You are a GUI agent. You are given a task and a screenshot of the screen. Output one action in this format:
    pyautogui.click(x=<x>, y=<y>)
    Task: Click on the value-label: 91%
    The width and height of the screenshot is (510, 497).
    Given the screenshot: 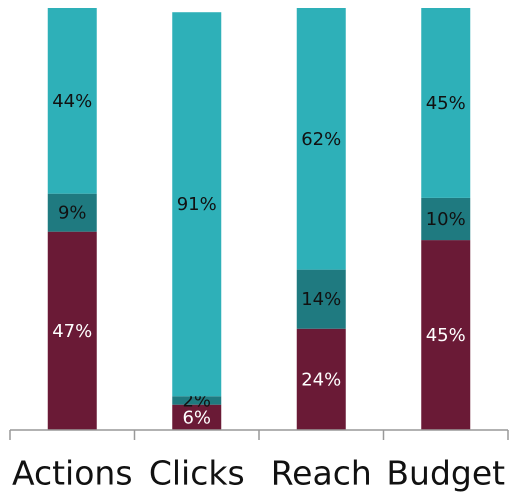 What is the action you would take?
    pyautogui.click(x=197, y=204)
    